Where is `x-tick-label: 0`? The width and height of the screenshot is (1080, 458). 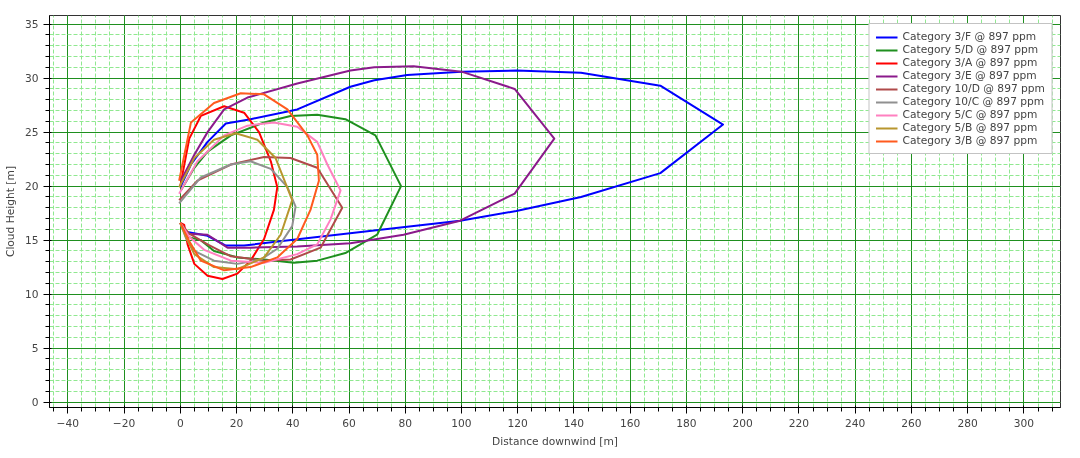
x-tick-label: 0 is located at coordinates (180, 423).